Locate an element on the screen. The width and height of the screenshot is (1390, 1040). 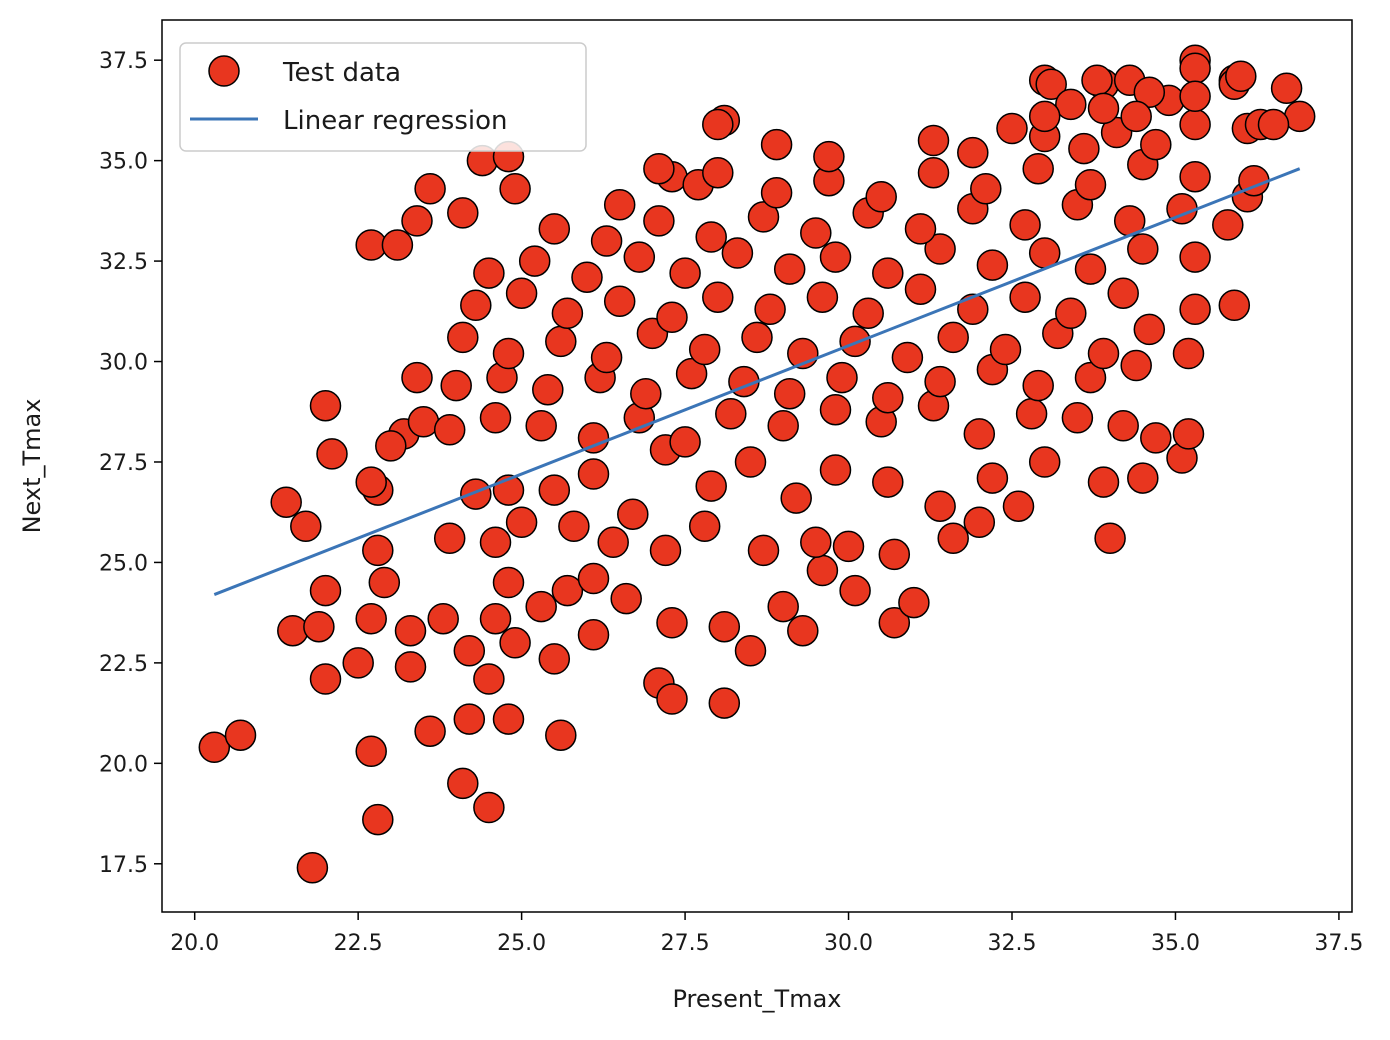
x-axis-label: Present_Tmax is located at coordinates (757, 999).